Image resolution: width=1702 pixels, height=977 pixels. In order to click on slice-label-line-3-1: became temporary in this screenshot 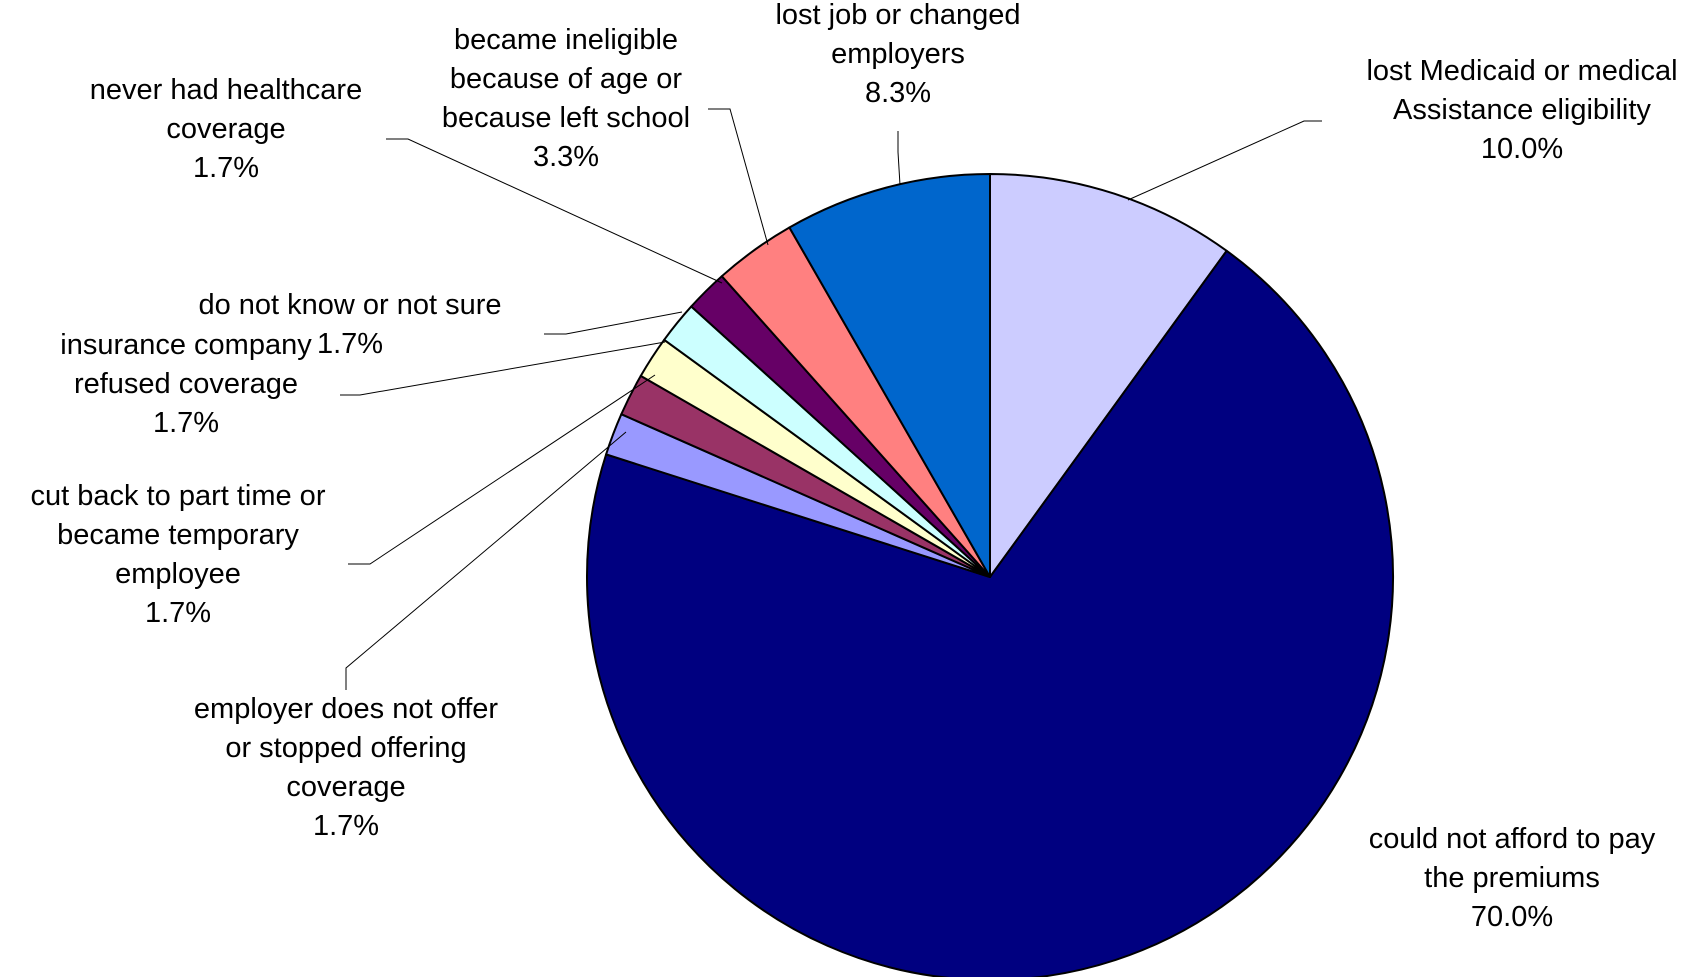, I will do `click(178, 535)`.